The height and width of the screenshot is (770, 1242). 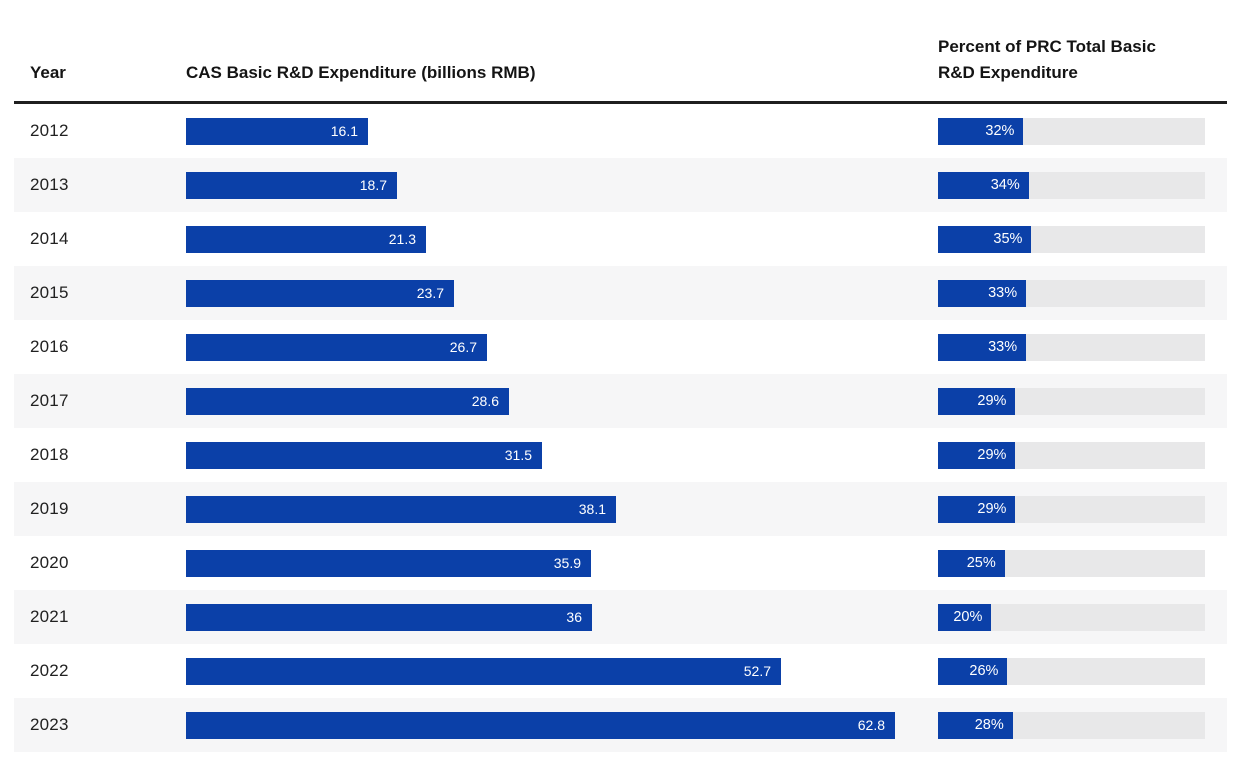 I want to click on percent-bar-track: 20%, so click(x=1071, y=617).